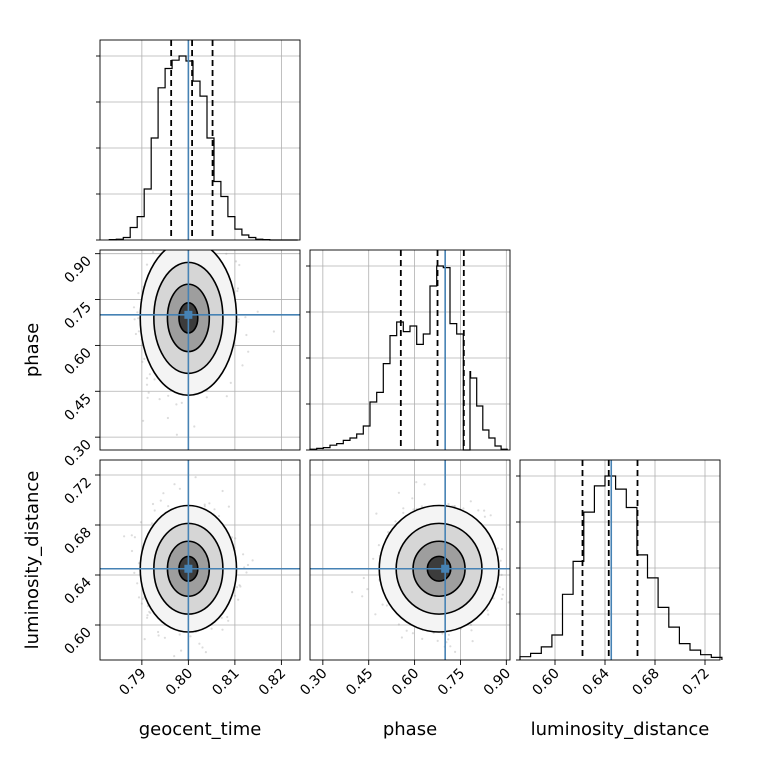 The height and width of the screenshot is (760, 760). Describe the element at coordinates (132, 682) in the screenshot. I see `x-tick-label-geocent_time: 0.79` at that location.